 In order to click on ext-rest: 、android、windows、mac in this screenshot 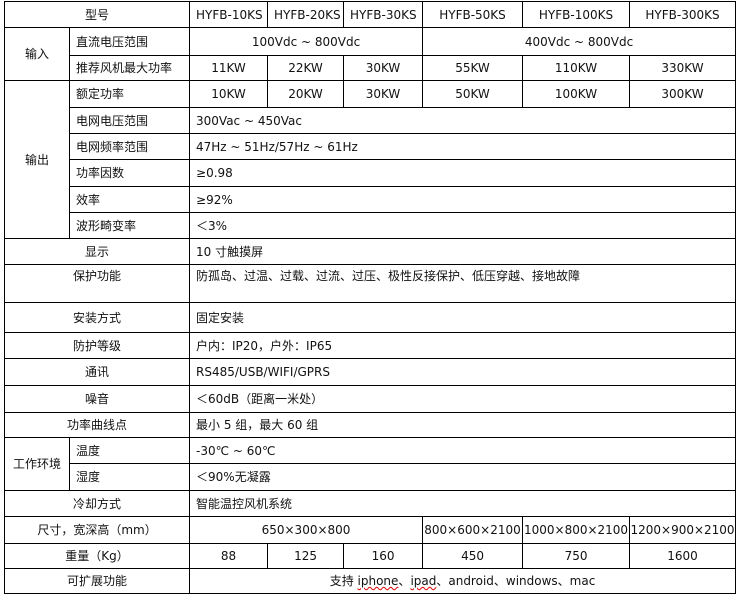, I will do `click(516, 581)`.